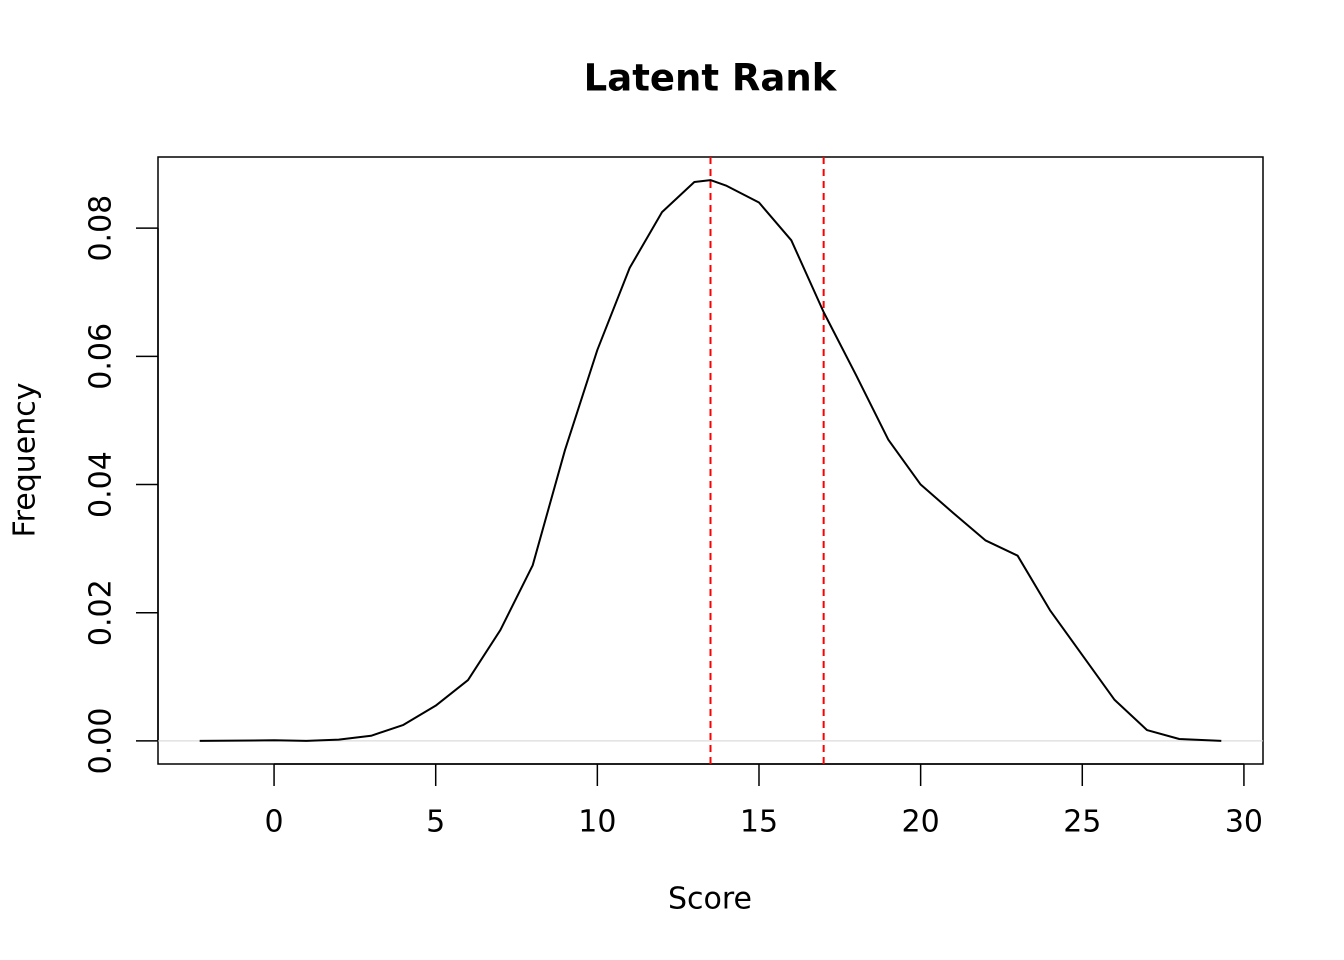  Describe the element at coordinates (921, 822) in the screenshot. I see `x-tick-label: 20` at that location.